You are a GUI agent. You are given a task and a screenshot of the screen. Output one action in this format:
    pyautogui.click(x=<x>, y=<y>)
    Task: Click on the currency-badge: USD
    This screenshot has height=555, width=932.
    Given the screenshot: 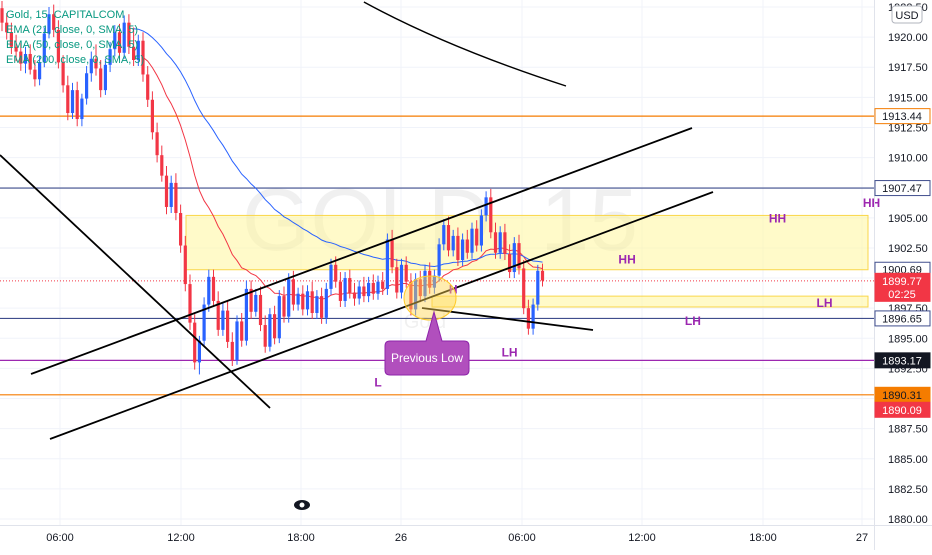 What is the action you would take?
    pyautogui.click(x=907, y=14)
    